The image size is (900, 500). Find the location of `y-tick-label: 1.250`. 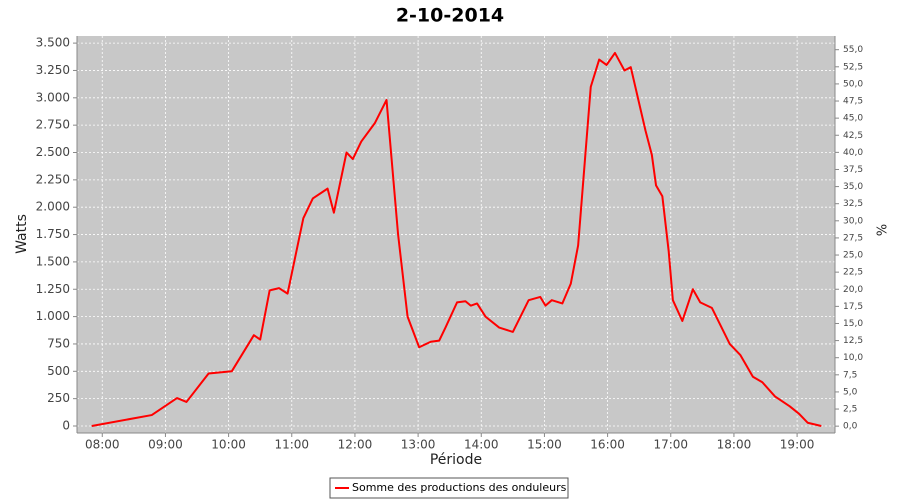

y-tick-label: 1.250 is located at coordinates (53, 289).